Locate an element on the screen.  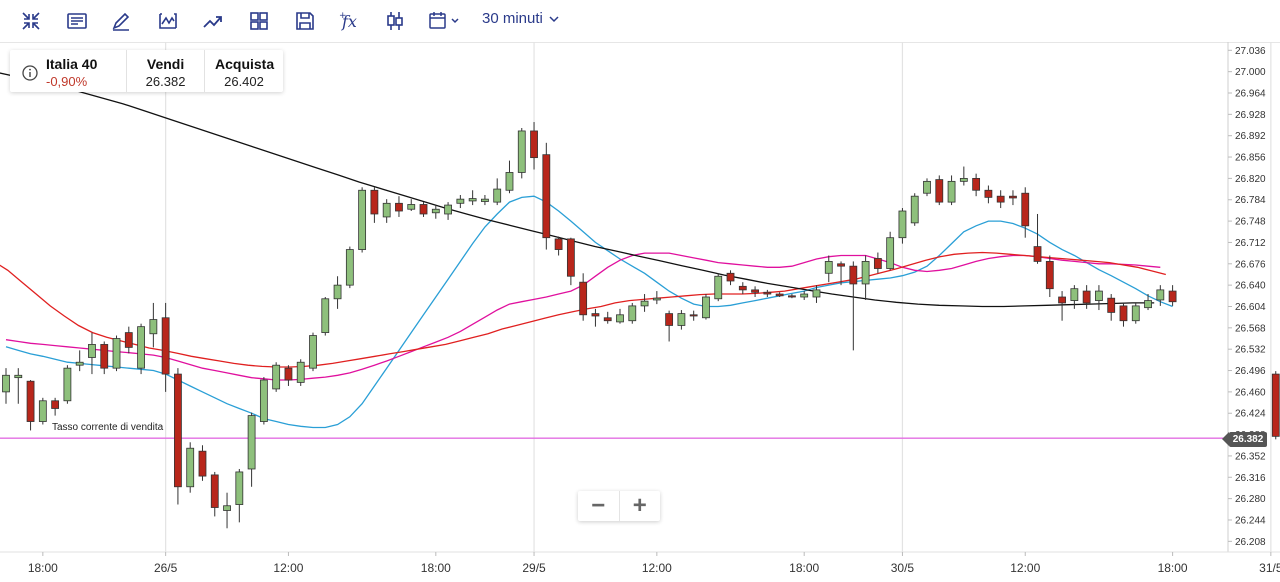
line-chart-icon is located at coordinates (168, 21).